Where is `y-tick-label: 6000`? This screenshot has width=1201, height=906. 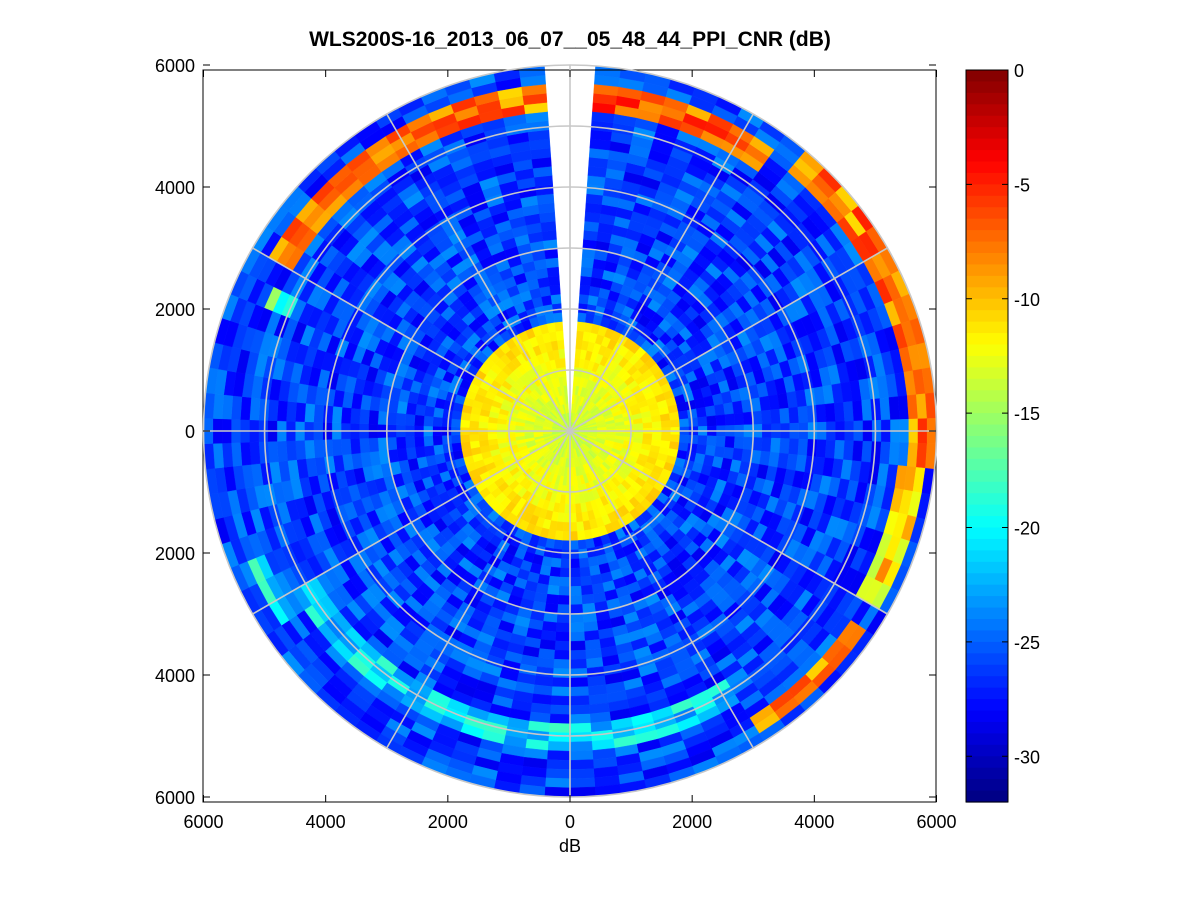 y-tick-label: 6000 is located at coordinates (175, 66).